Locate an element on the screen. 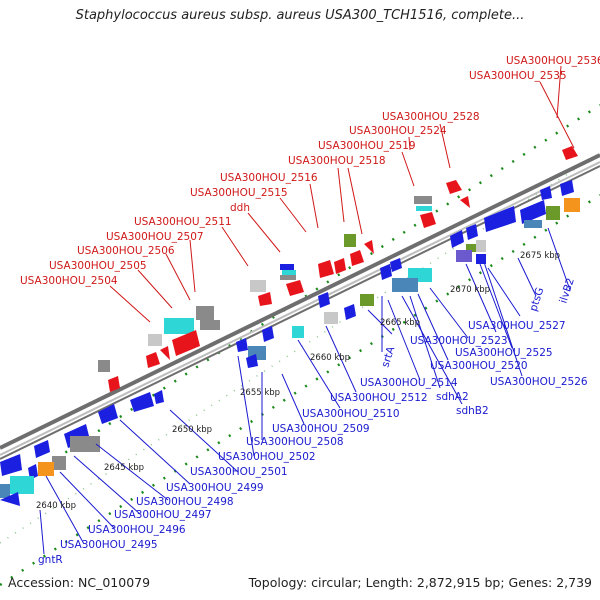 This screenshot has width=600, height=600. gene-label: USA300HOU_2527 is located at coordinates (517, 326).